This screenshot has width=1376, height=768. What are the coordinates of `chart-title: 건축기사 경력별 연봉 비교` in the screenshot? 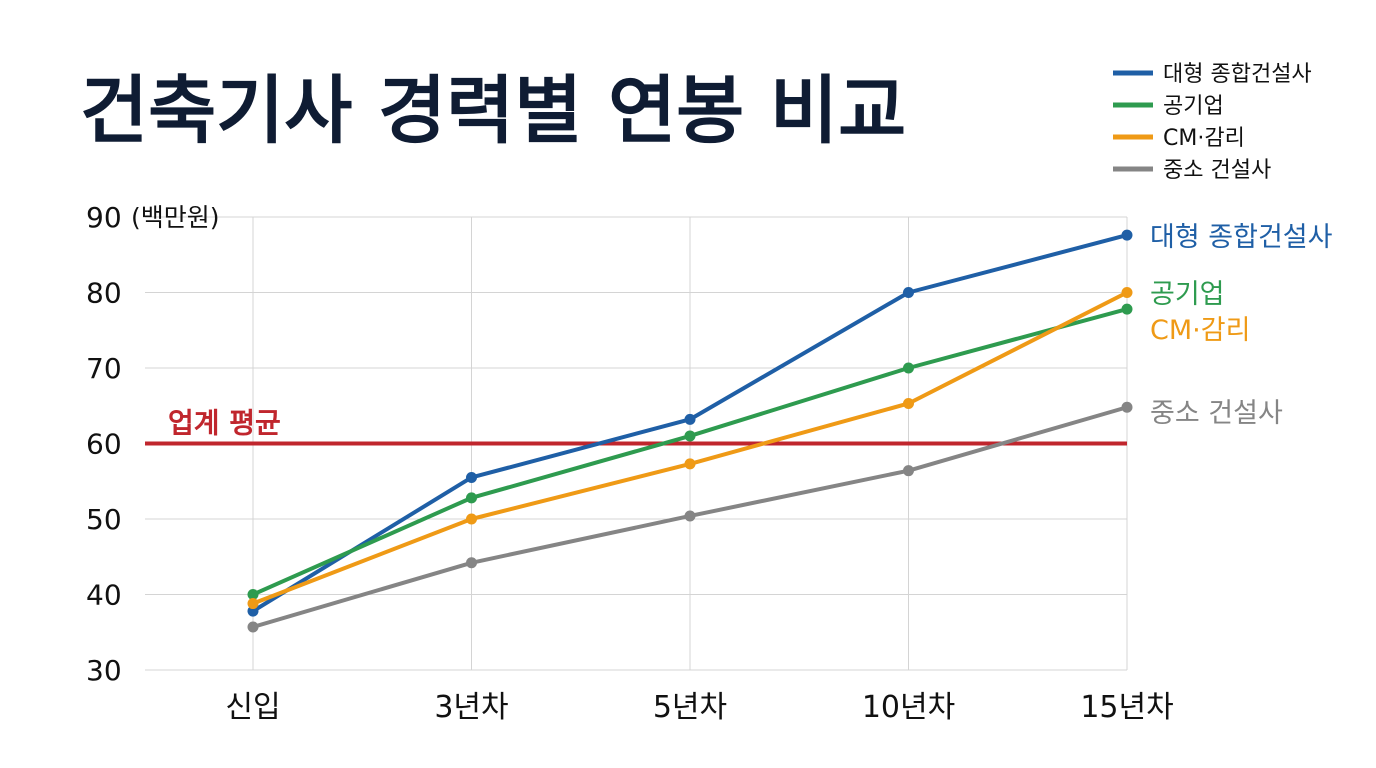 It's located at (493, 111).